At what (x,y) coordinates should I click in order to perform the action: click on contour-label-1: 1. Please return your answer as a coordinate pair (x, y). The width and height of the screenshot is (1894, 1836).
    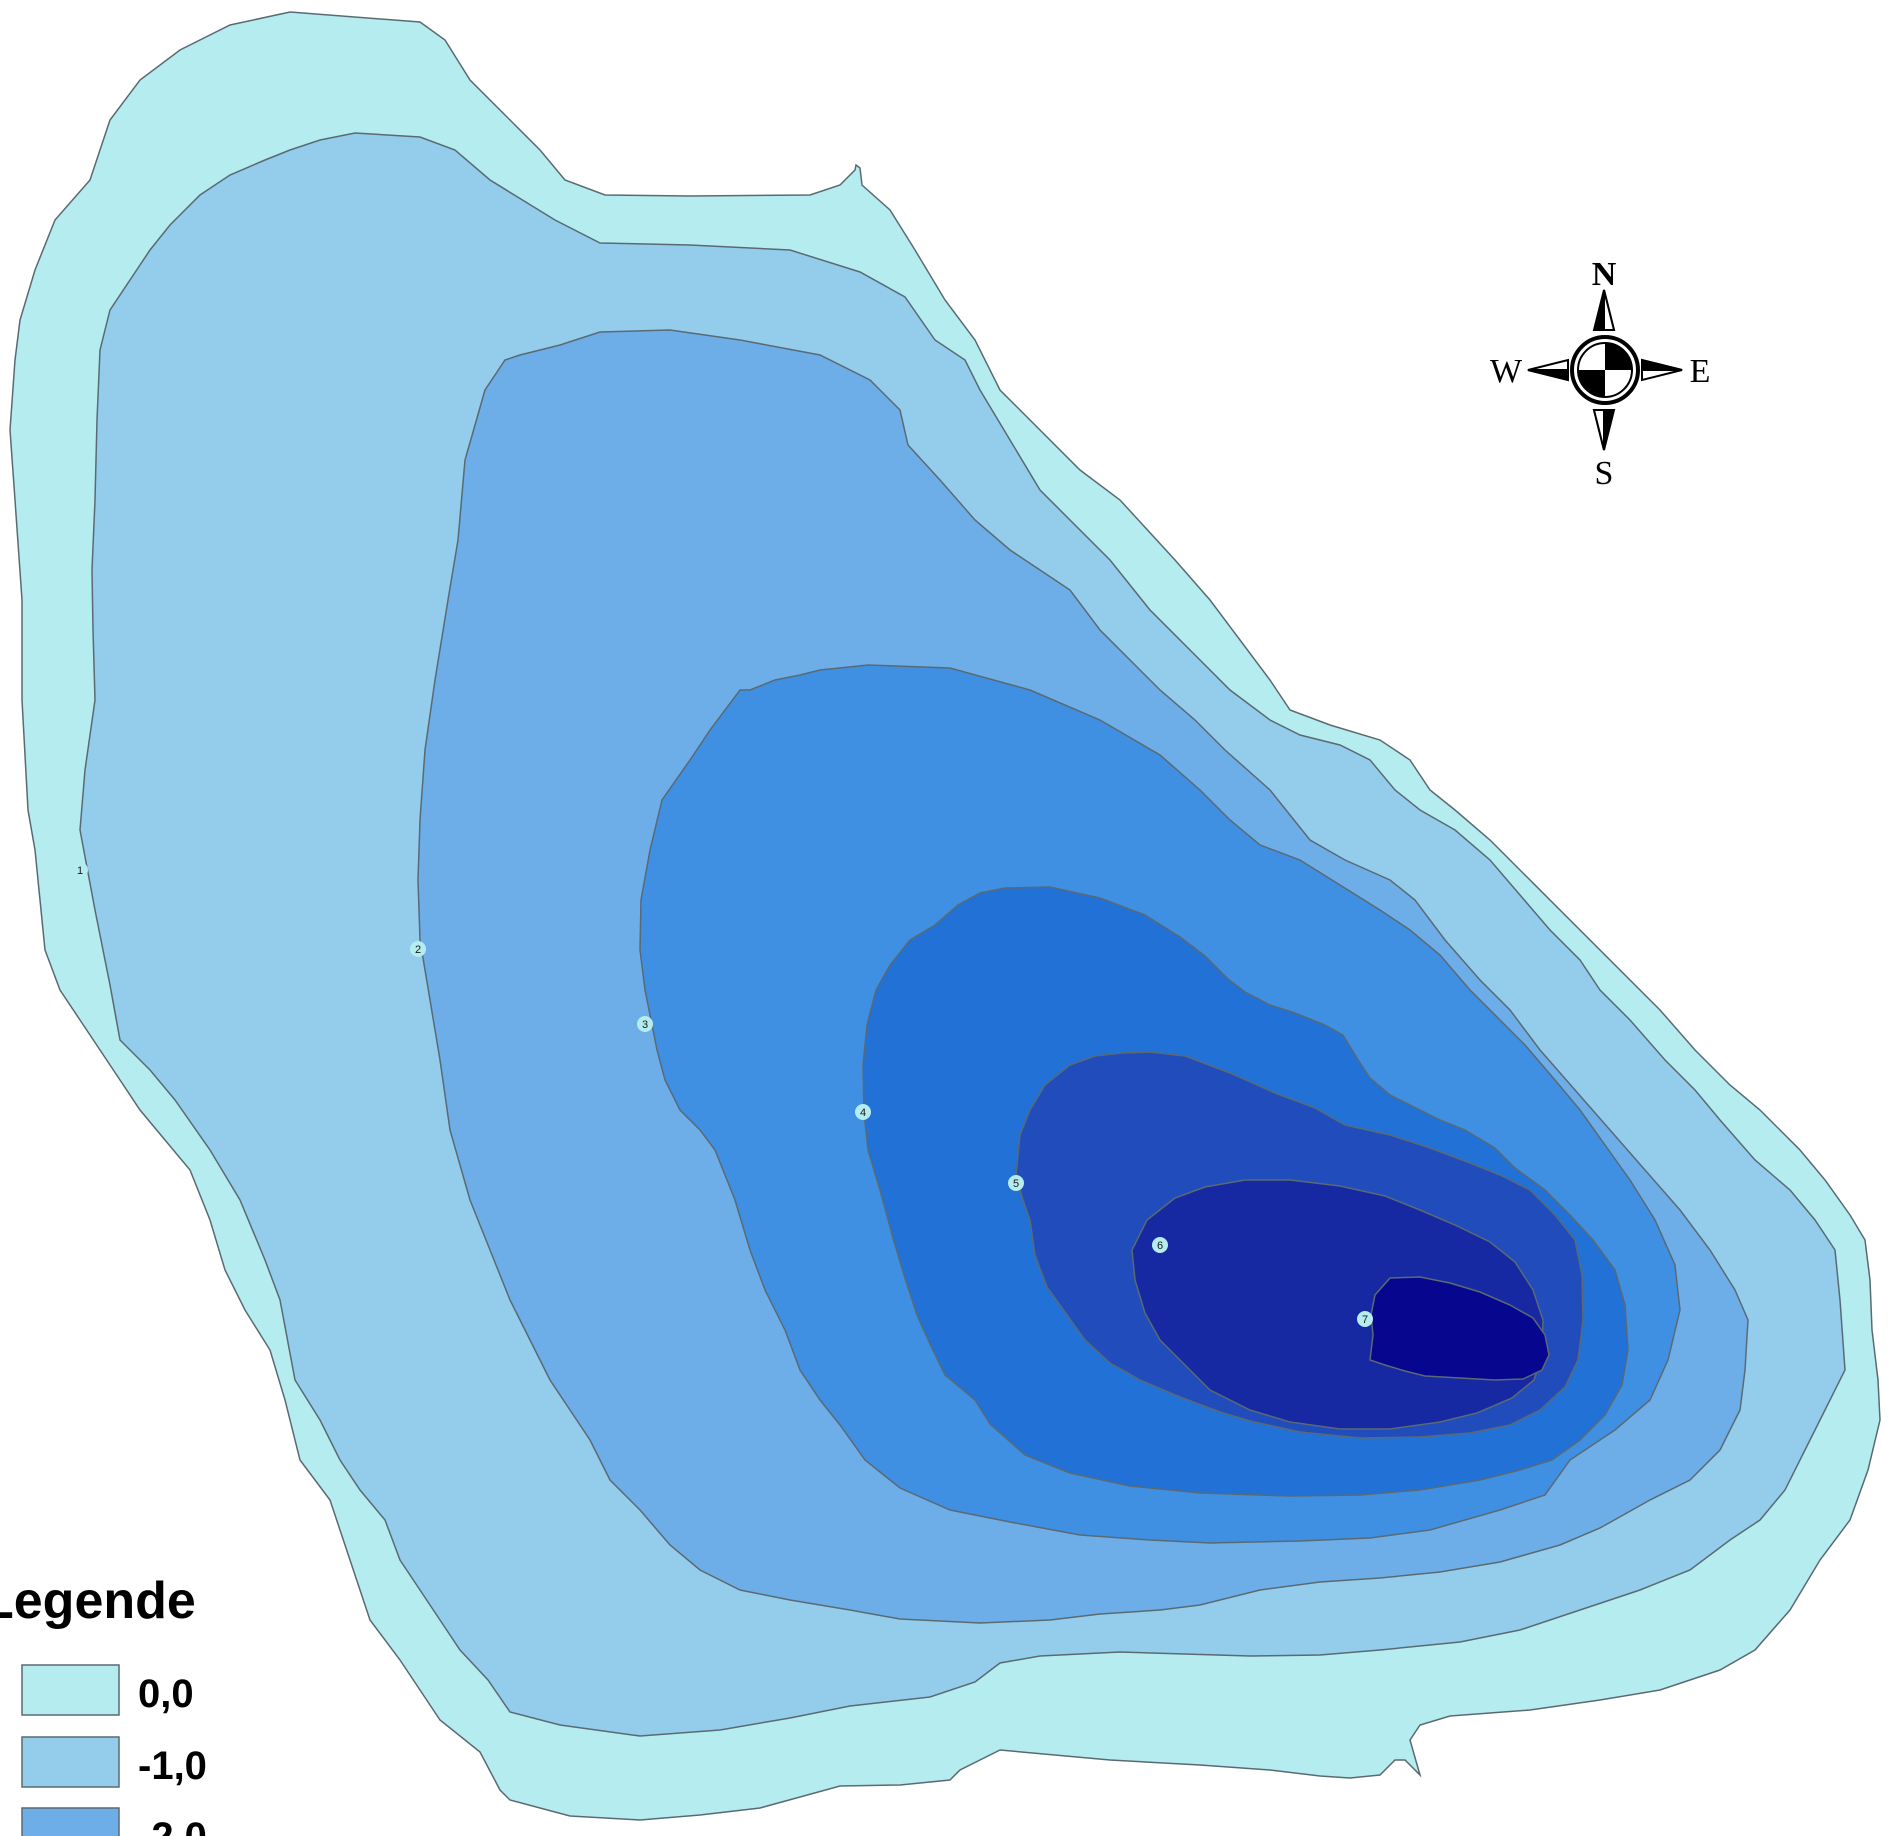
    Looking at the image, I should click on (80, 870).